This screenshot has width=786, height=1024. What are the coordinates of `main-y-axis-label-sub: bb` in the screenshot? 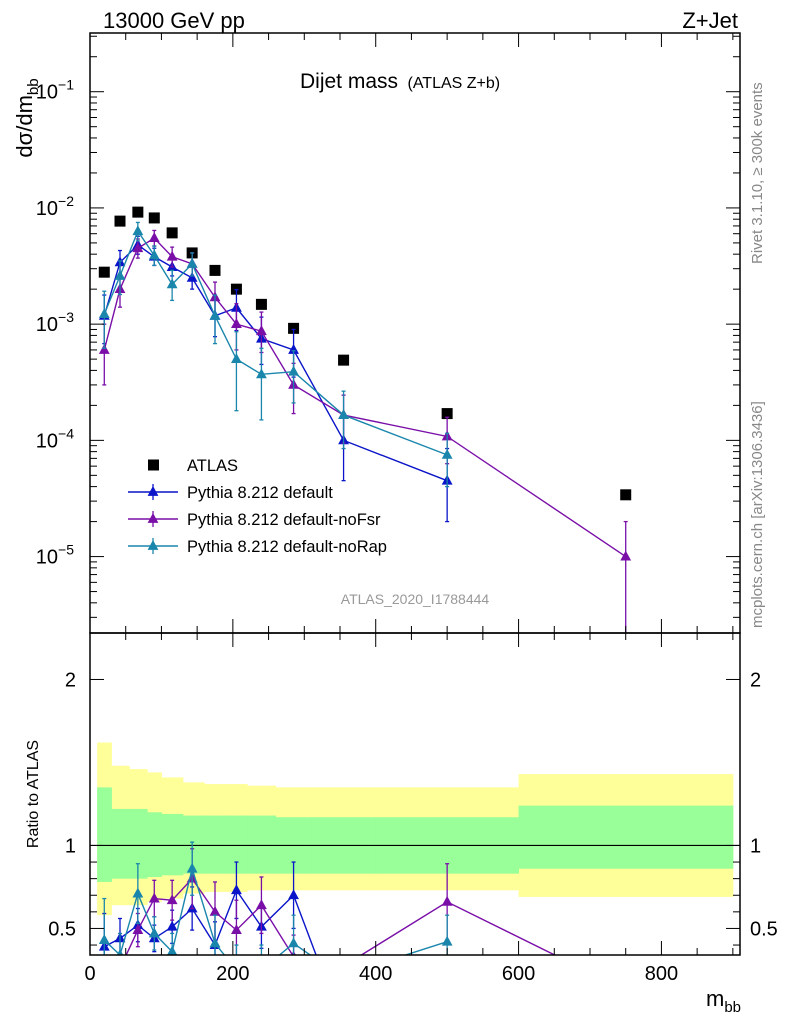 It's located at (33, 86).